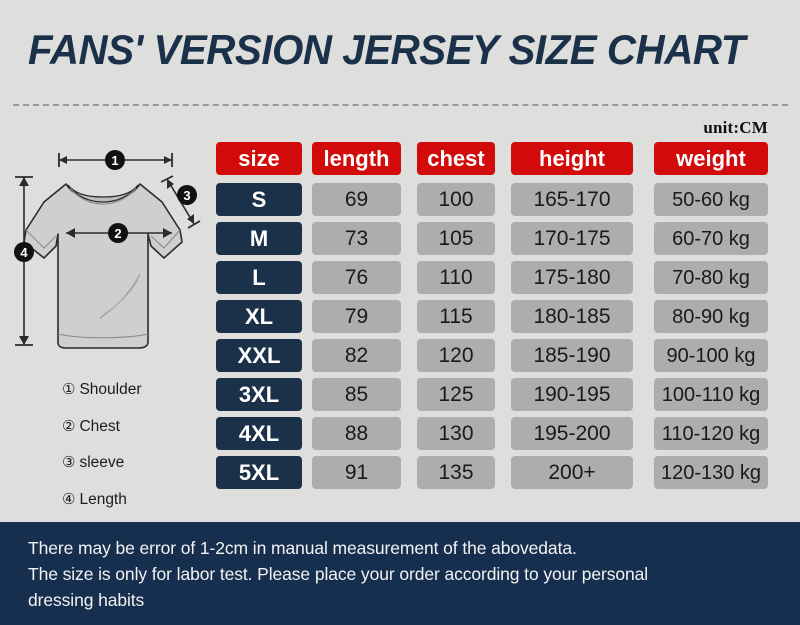 This screenshot has width=800, height=625. Describe the element at coordinates (456, 355) in the screenshot. I see `cell-chest: 120` at that location.